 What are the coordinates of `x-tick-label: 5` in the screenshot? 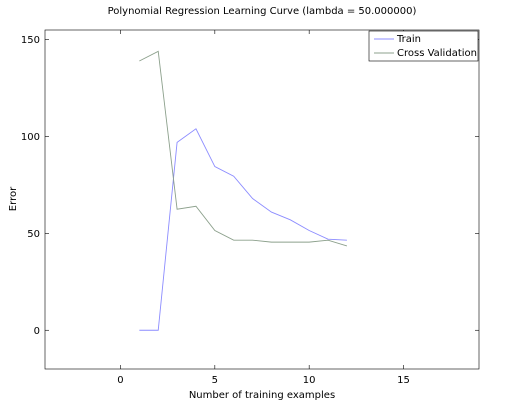 It's located at (215, 380).